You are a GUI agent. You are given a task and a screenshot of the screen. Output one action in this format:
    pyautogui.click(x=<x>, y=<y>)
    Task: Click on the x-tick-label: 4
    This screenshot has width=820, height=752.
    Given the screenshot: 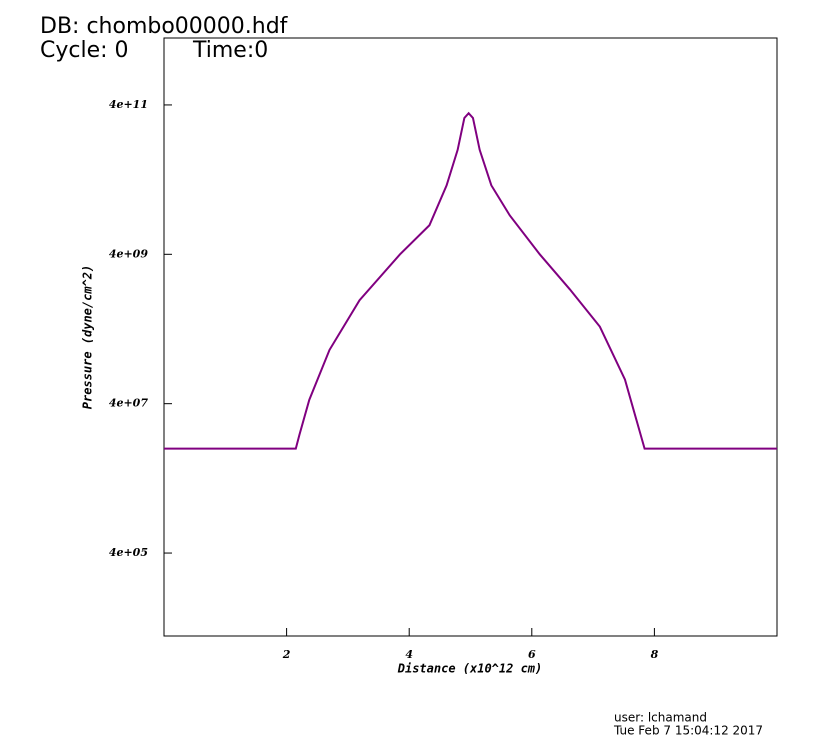 What is the action you would take?
    pyautogui.click(x=409, y=654)
    